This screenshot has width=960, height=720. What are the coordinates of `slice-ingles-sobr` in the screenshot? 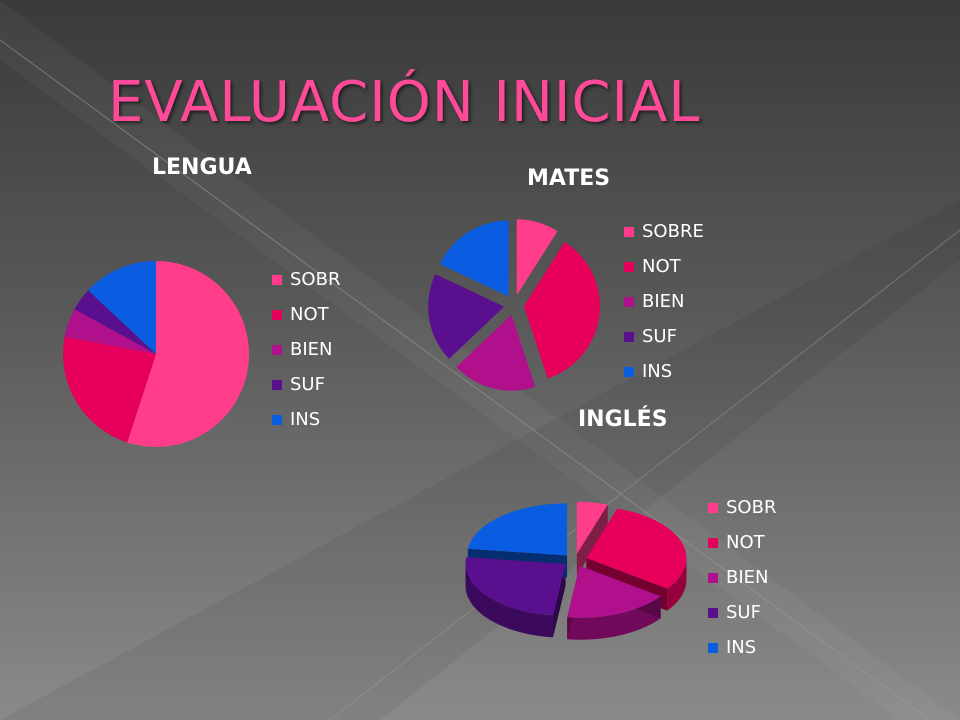 It's located at (592, 527).